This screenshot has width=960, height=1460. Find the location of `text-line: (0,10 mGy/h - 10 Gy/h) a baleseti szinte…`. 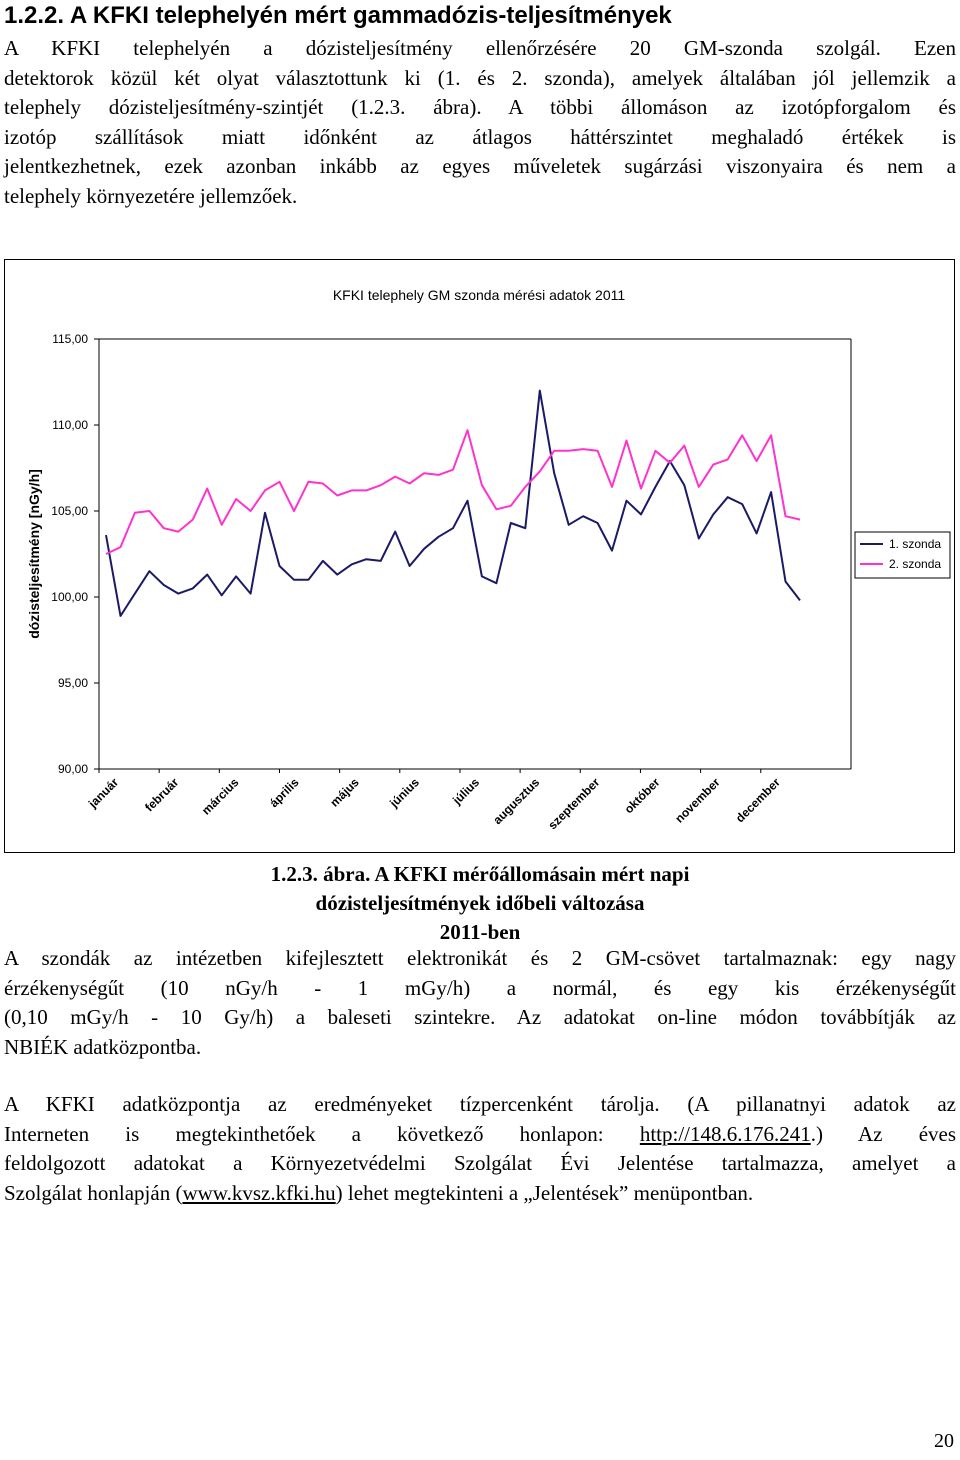

text-line: (0,10 mGy/h - 10 Gy/h) a baleseti szinte… is located at coordinates (480, 1017).